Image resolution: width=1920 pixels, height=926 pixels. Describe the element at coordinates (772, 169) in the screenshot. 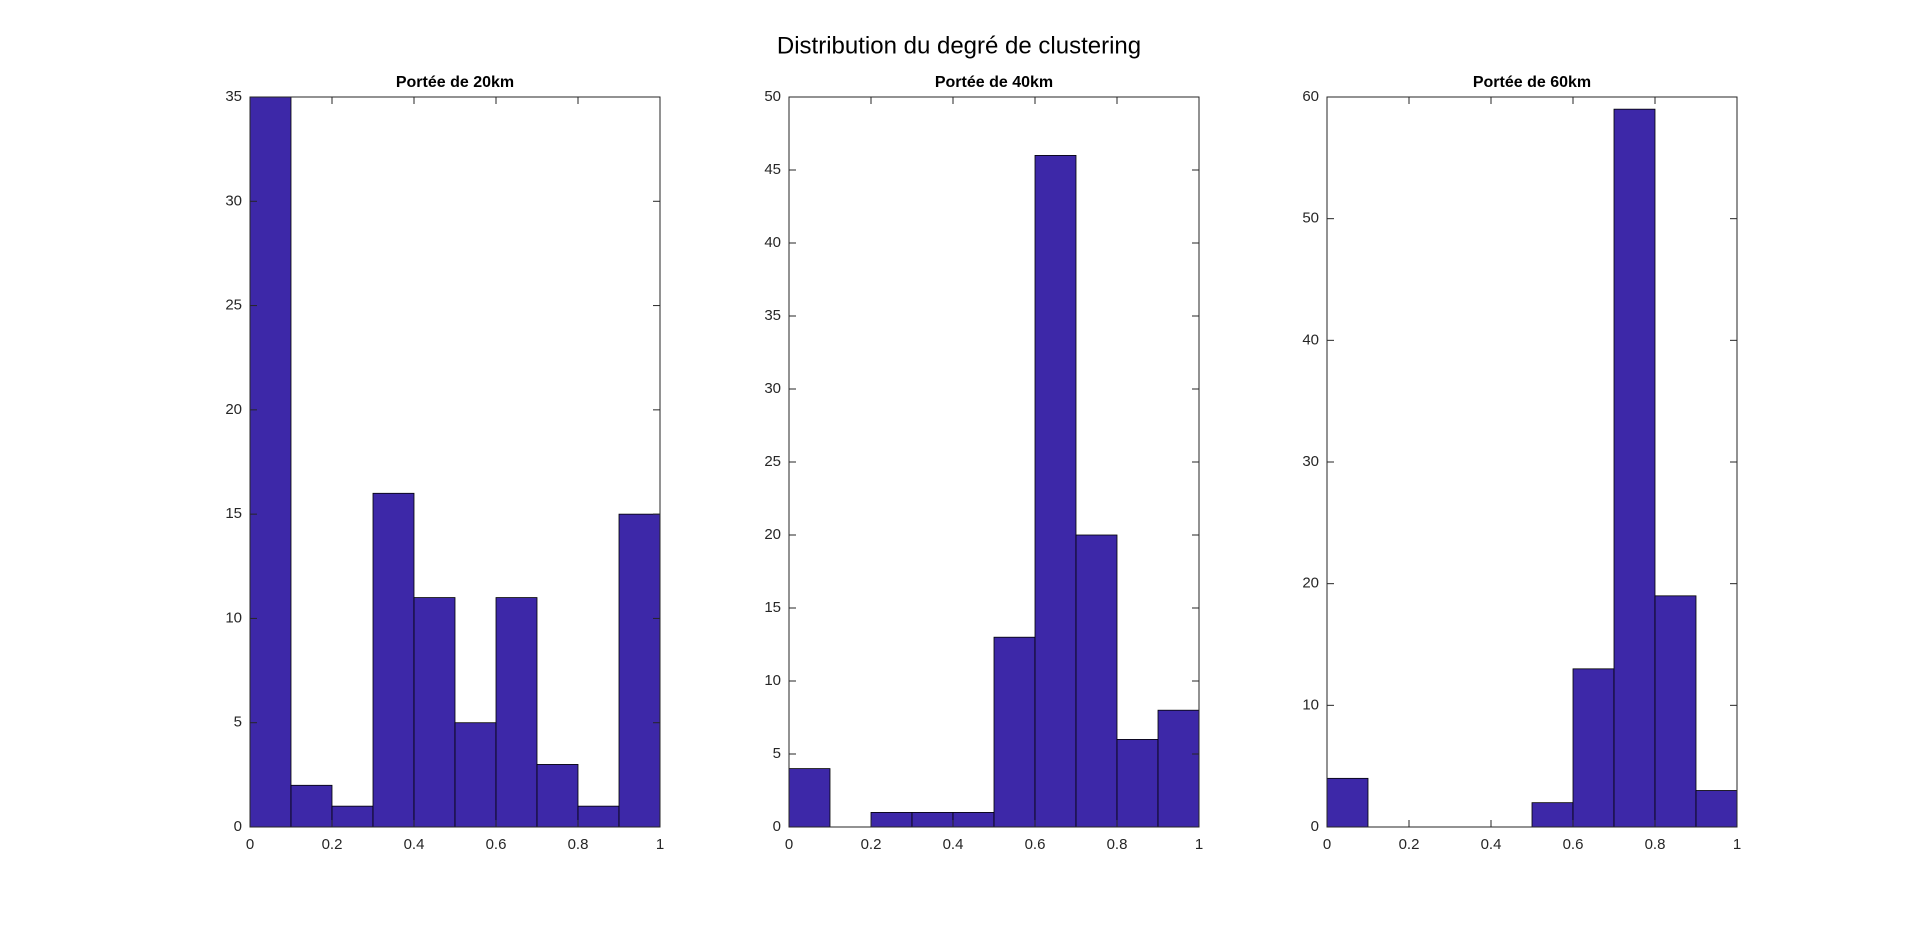

I see `y-tick-label: 45` at that location.